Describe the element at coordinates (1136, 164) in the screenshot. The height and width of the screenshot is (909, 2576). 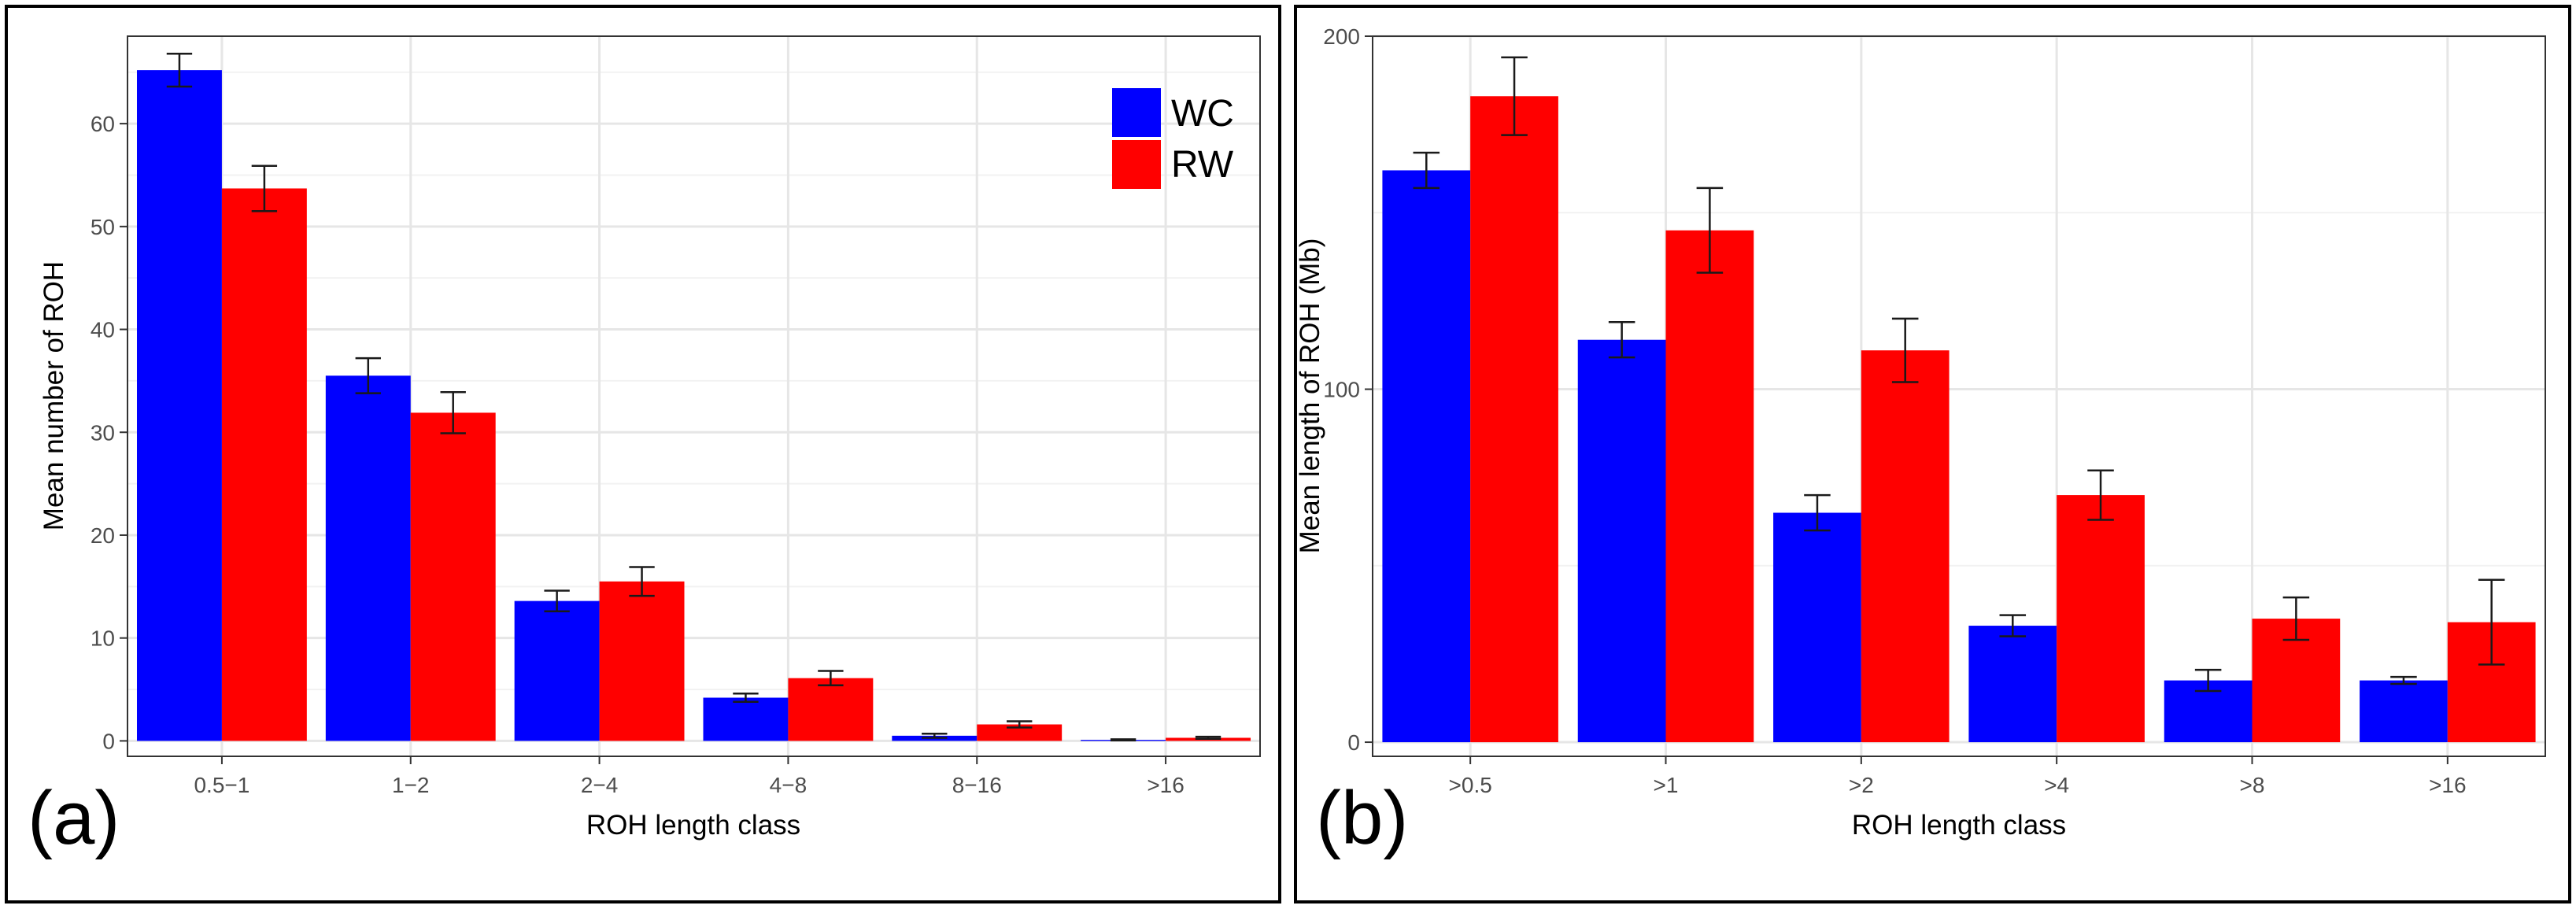
I see `legend-swatch-rw` at that location.